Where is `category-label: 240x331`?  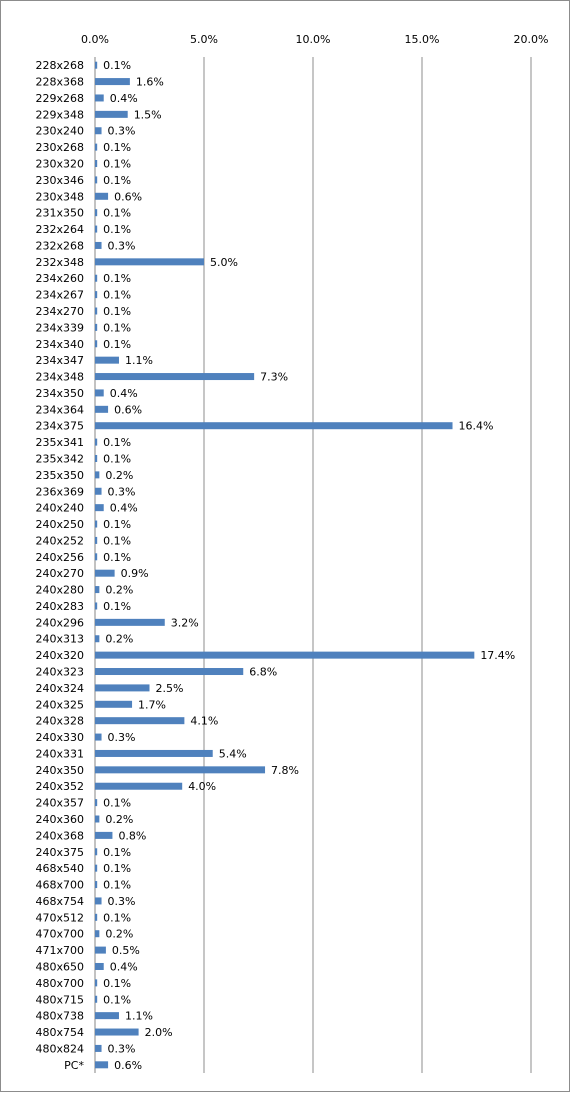
category-label: 240x331 is located at coordinates (59, 753).